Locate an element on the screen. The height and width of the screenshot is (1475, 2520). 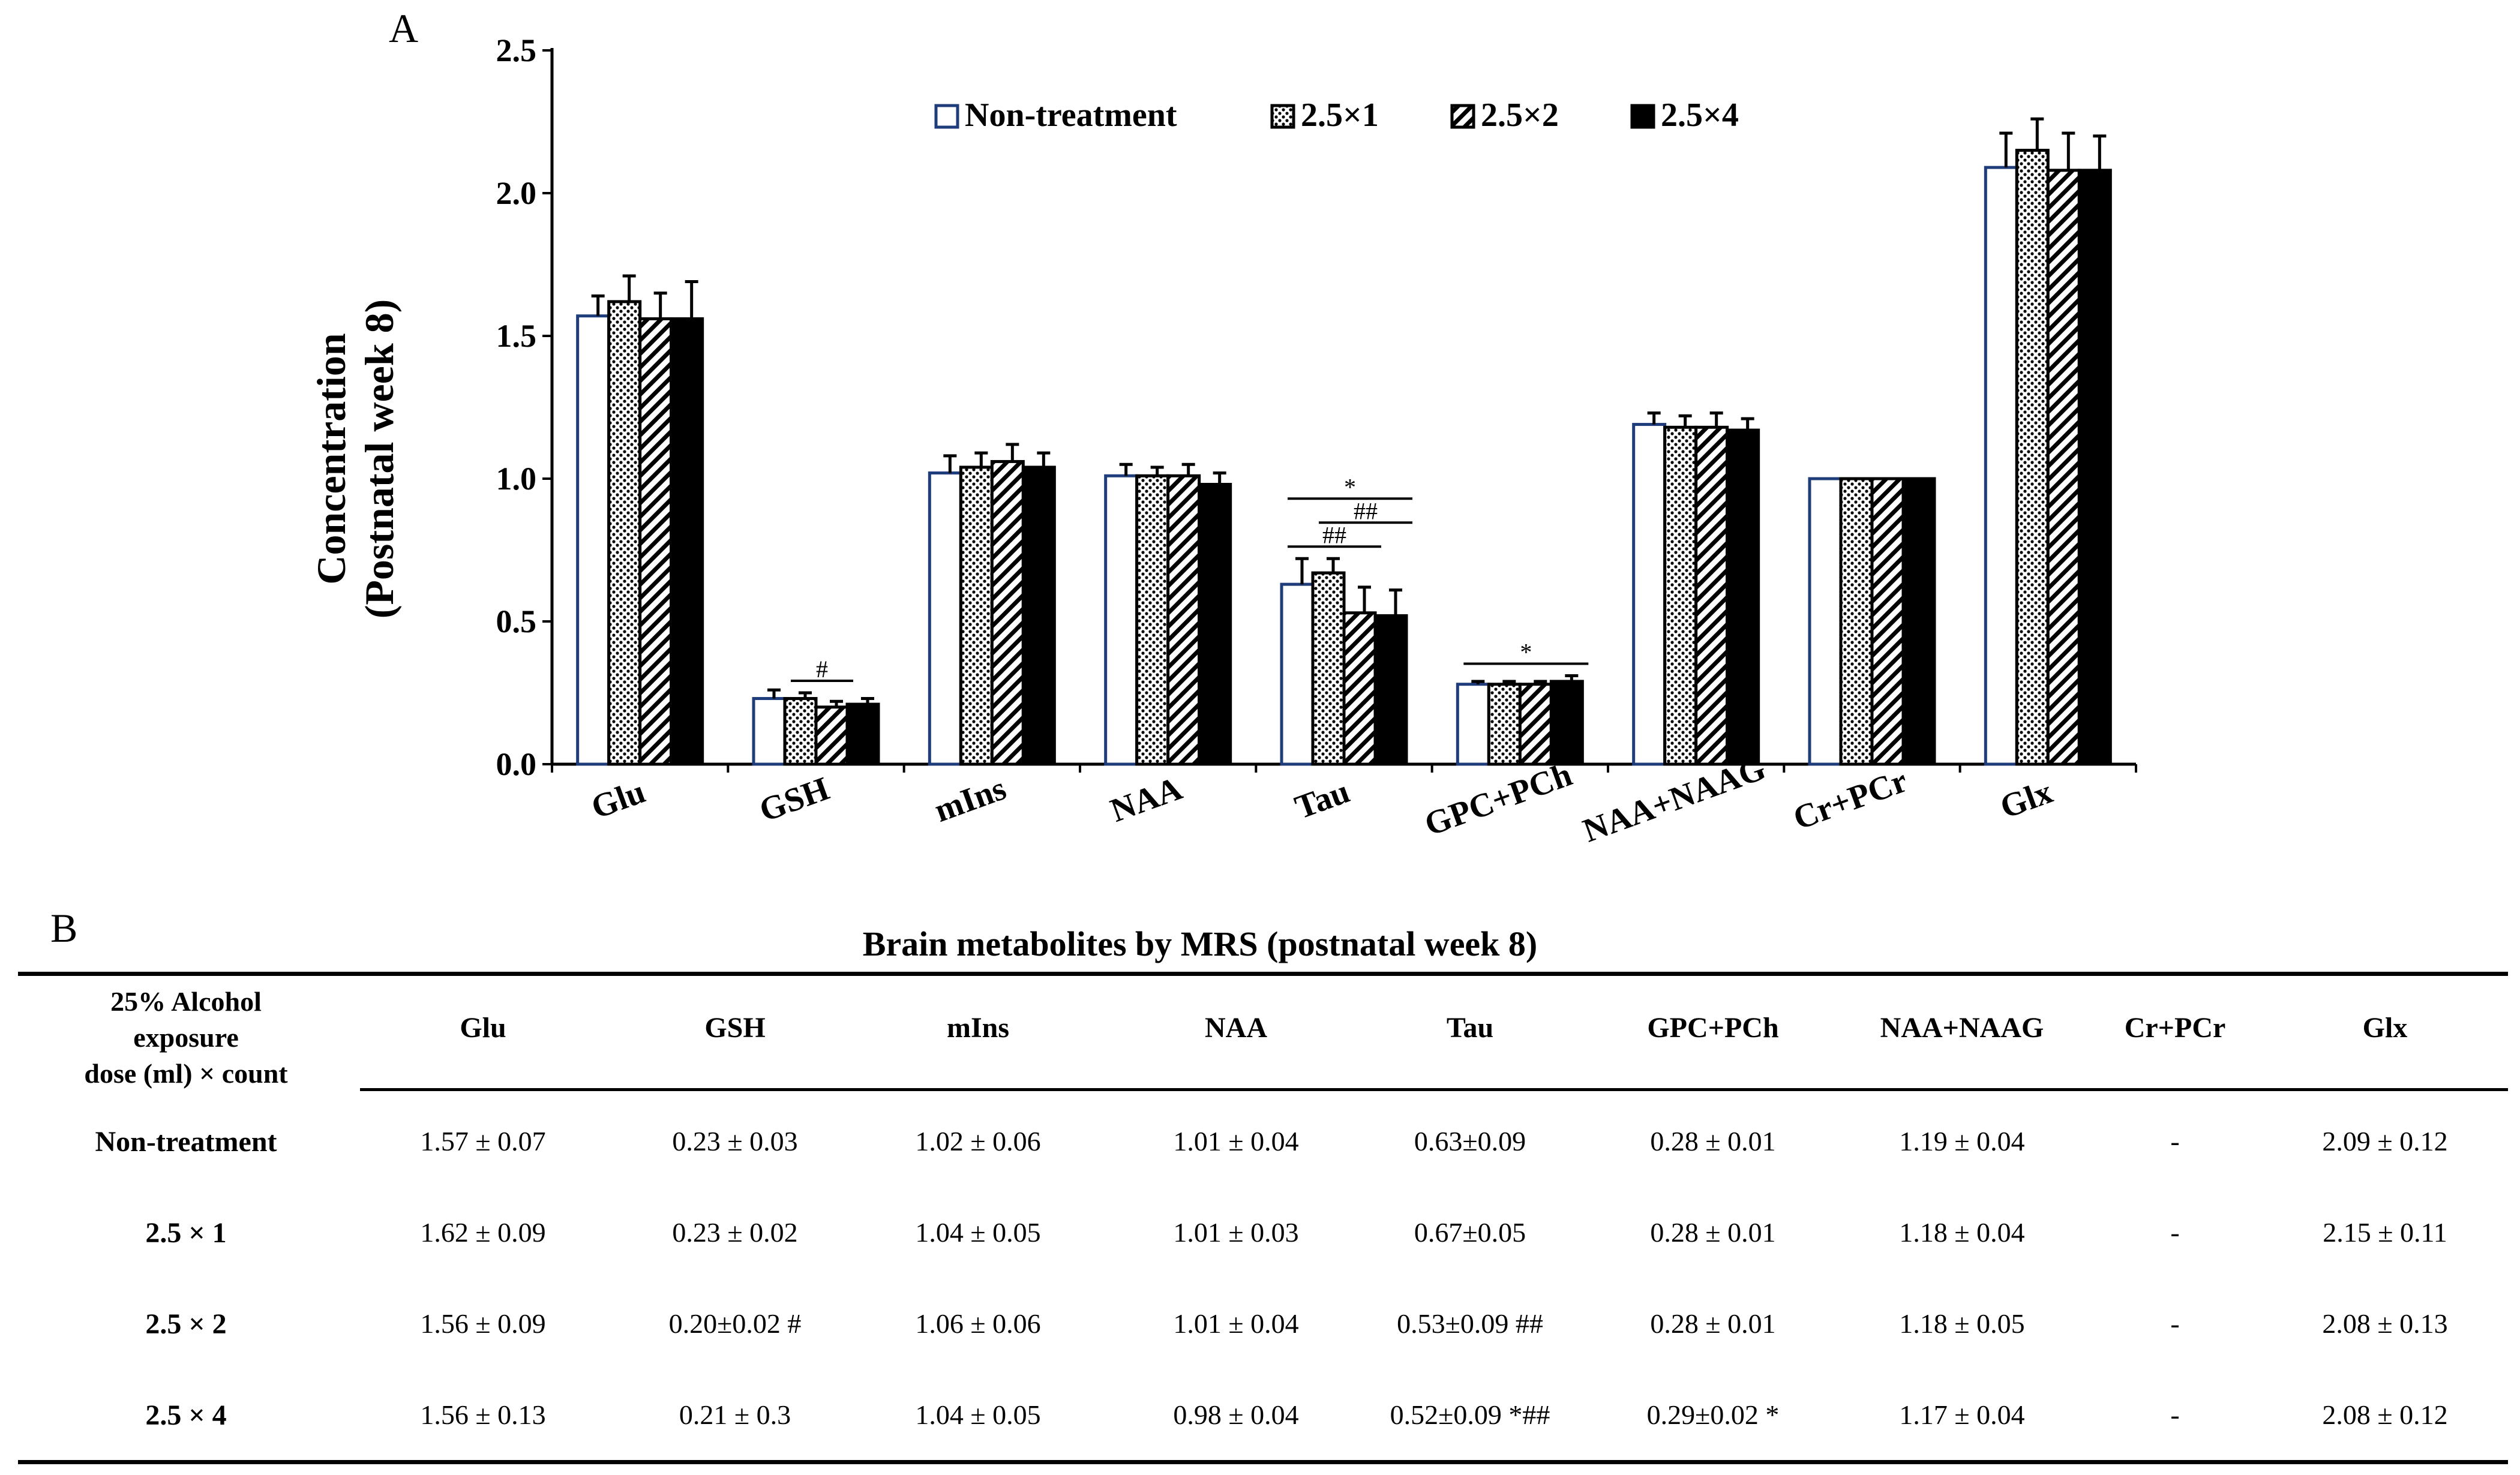
legend-label: 2.5×4 is located at coordinates (1700, 116).